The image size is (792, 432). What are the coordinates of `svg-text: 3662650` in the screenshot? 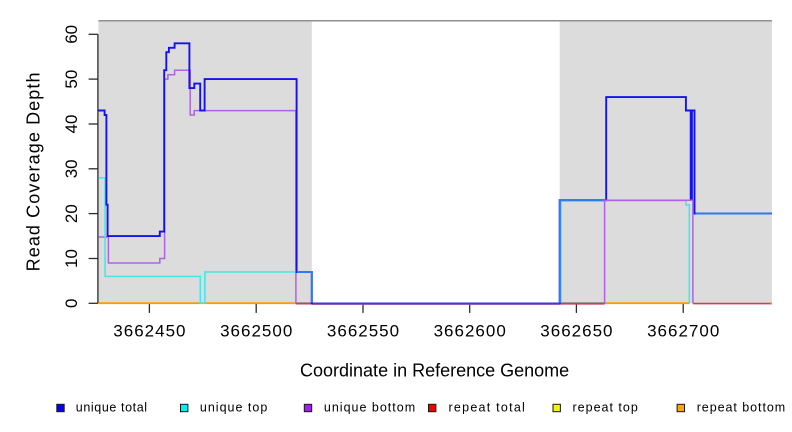 It's located at (576, 331).